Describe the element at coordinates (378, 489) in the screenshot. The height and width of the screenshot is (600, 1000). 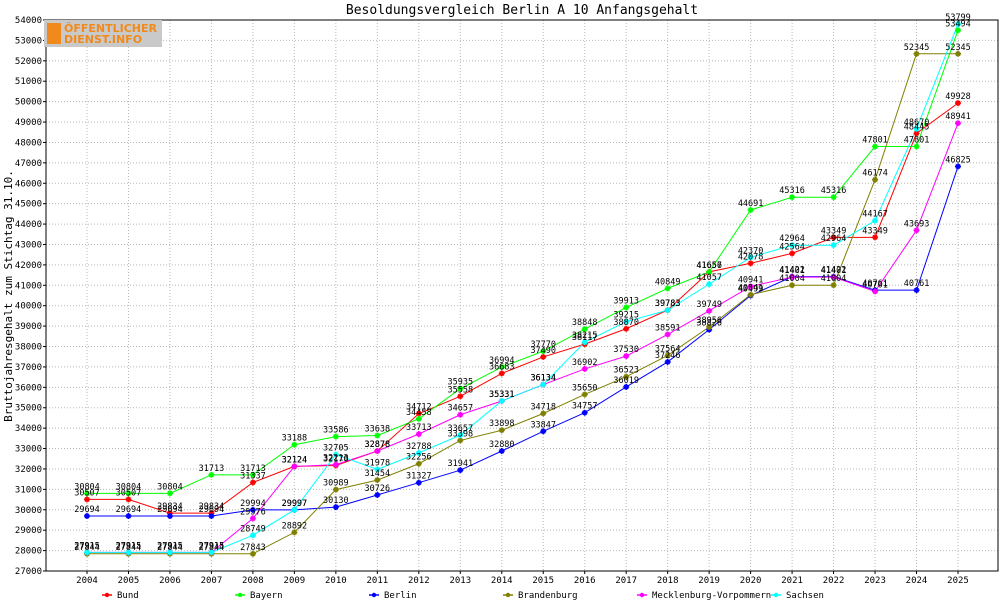
I see `data-label: 30726` at that location.